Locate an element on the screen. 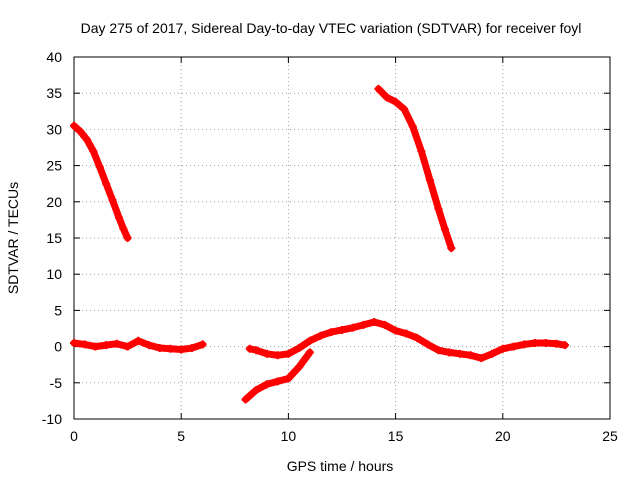 The height and width of the screenshot is (480, 640). y-tick-label: -5 is located at coordinates (56, 383).